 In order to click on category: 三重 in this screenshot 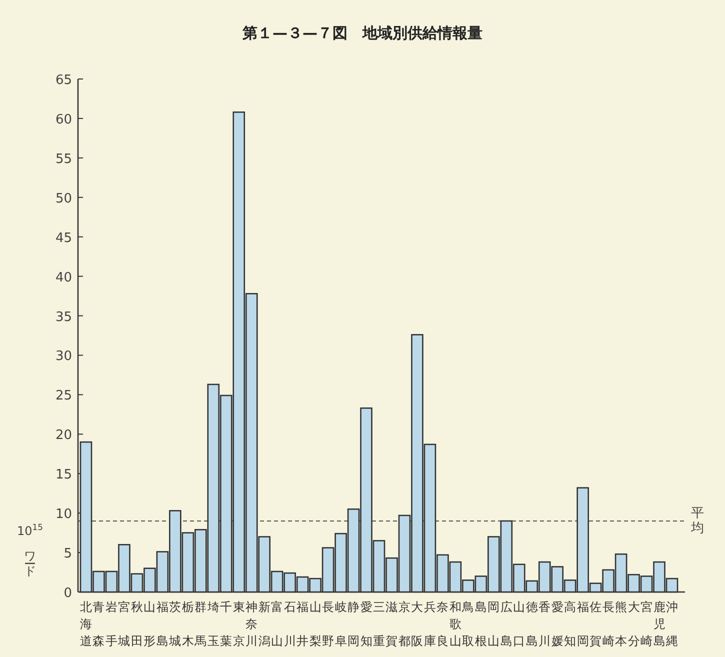, I will do `click(379, 624)`.